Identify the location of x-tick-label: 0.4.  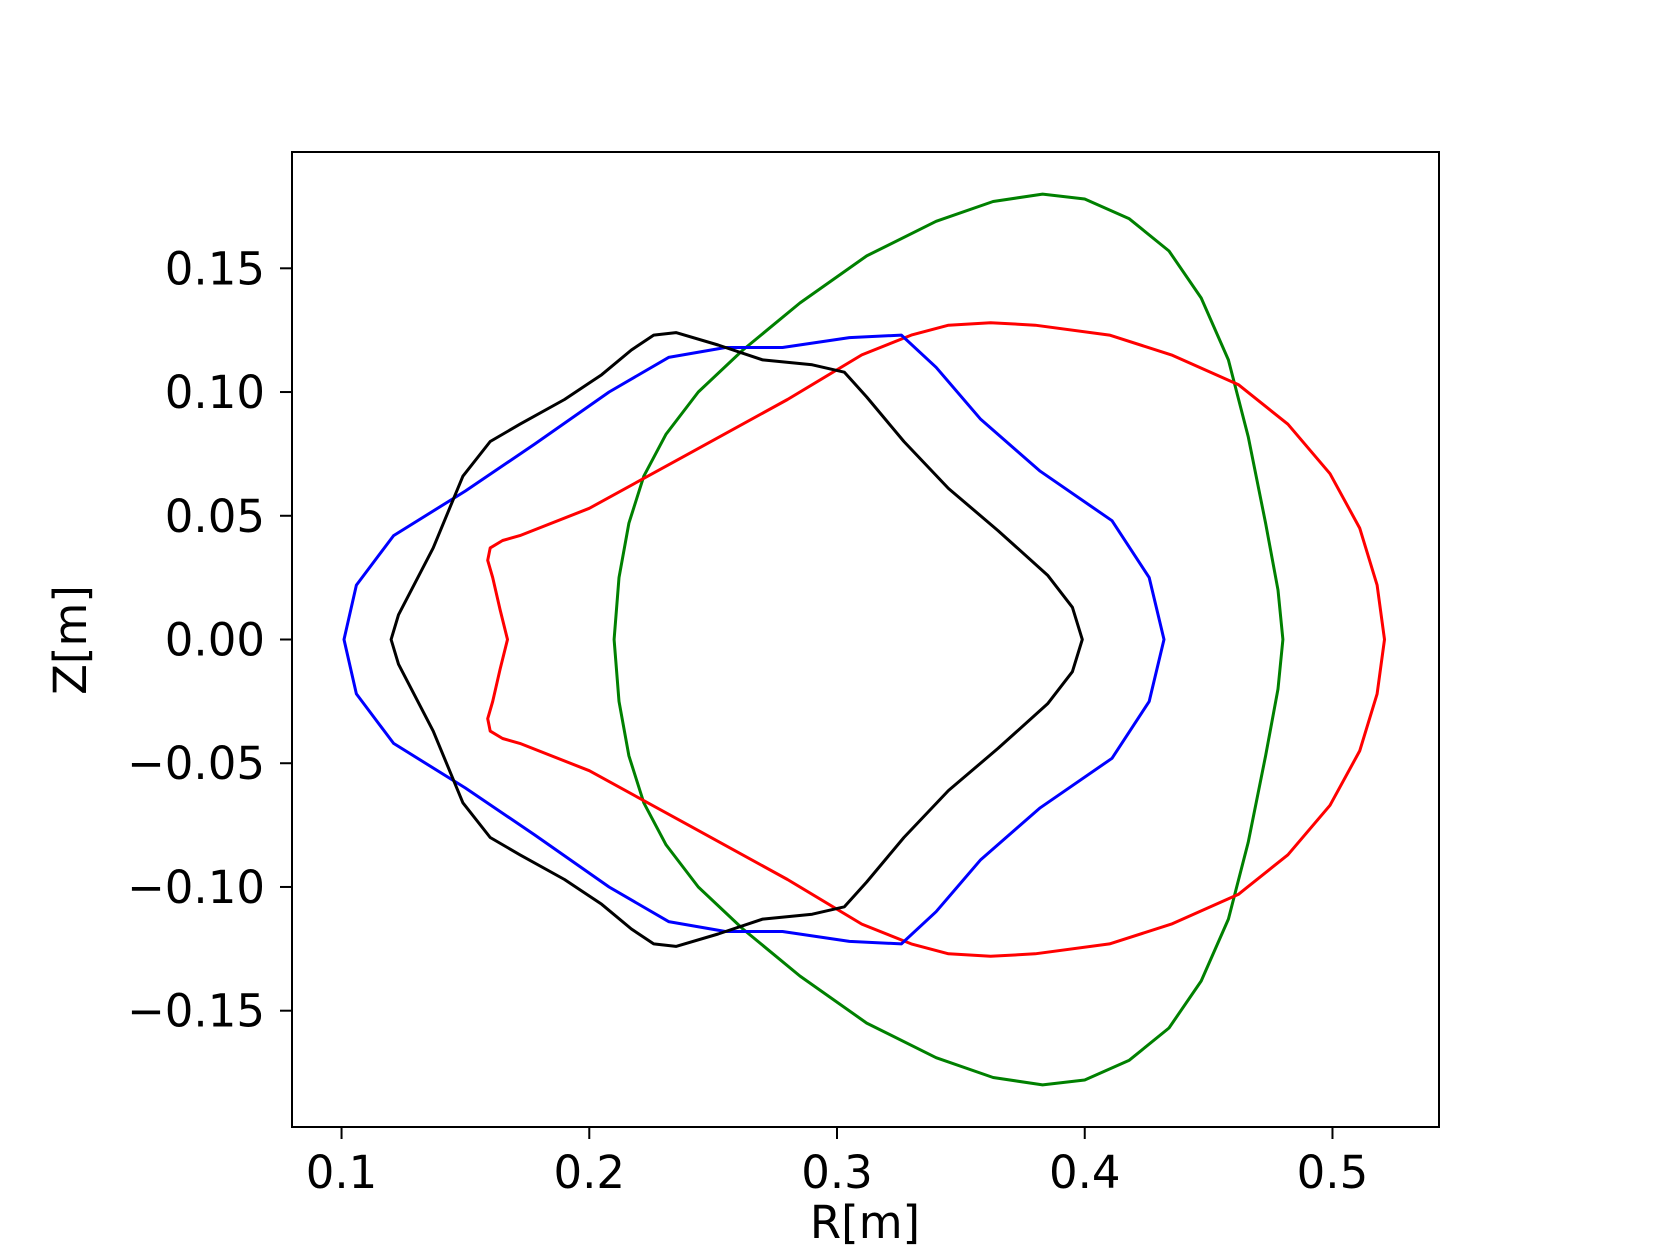
(1085, 1172).